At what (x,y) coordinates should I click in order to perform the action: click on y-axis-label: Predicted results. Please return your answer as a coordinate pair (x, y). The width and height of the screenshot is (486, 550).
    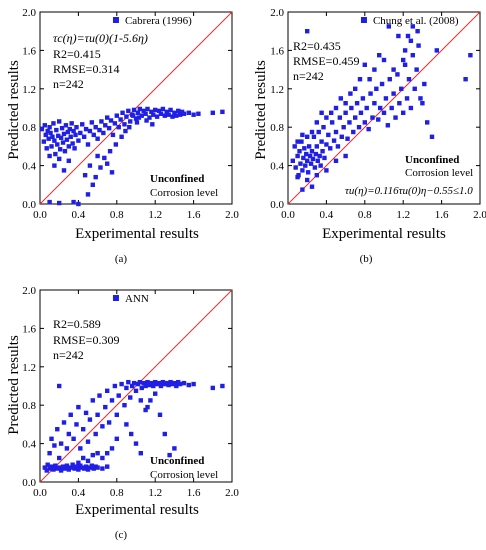
    Looking at the image, I should click on (261, 110).